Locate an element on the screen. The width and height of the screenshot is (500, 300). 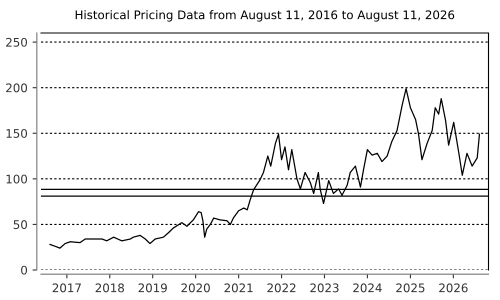
x-tick-label: 2020 is located at coordinates (195, 287).